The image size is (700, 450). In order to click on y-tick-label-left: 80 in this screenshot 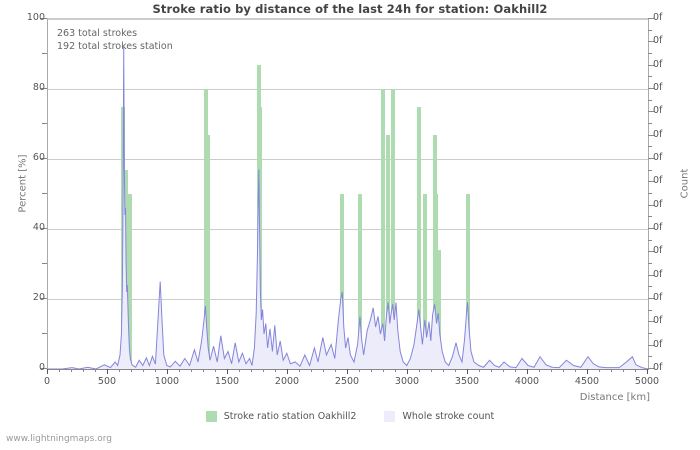, I will do `click(38, 87)`.